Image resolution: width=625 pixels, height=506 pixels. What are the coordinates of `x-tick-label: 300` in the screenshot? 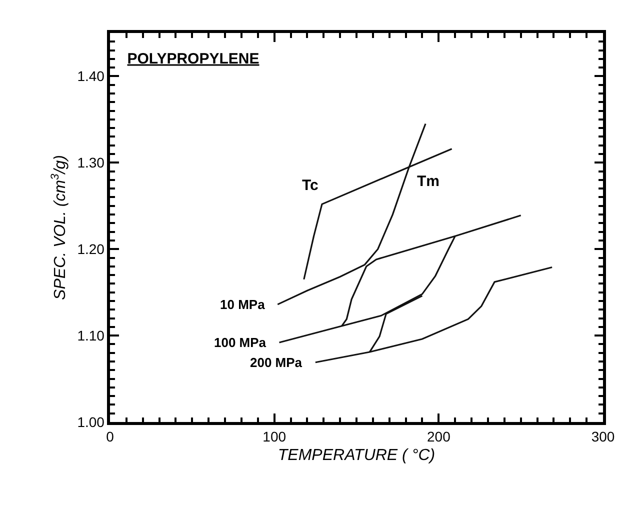 It's located at (603, 436).